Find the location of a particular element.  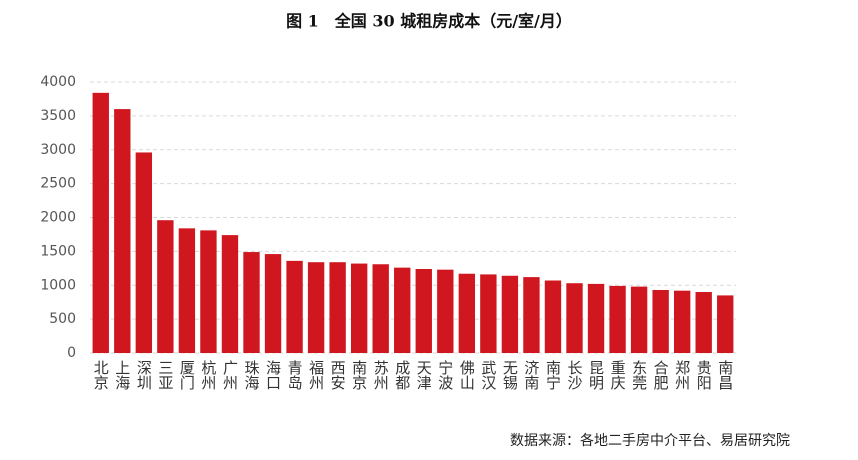

x-tick-label: 珠海 is located at coordinates (252, 375).